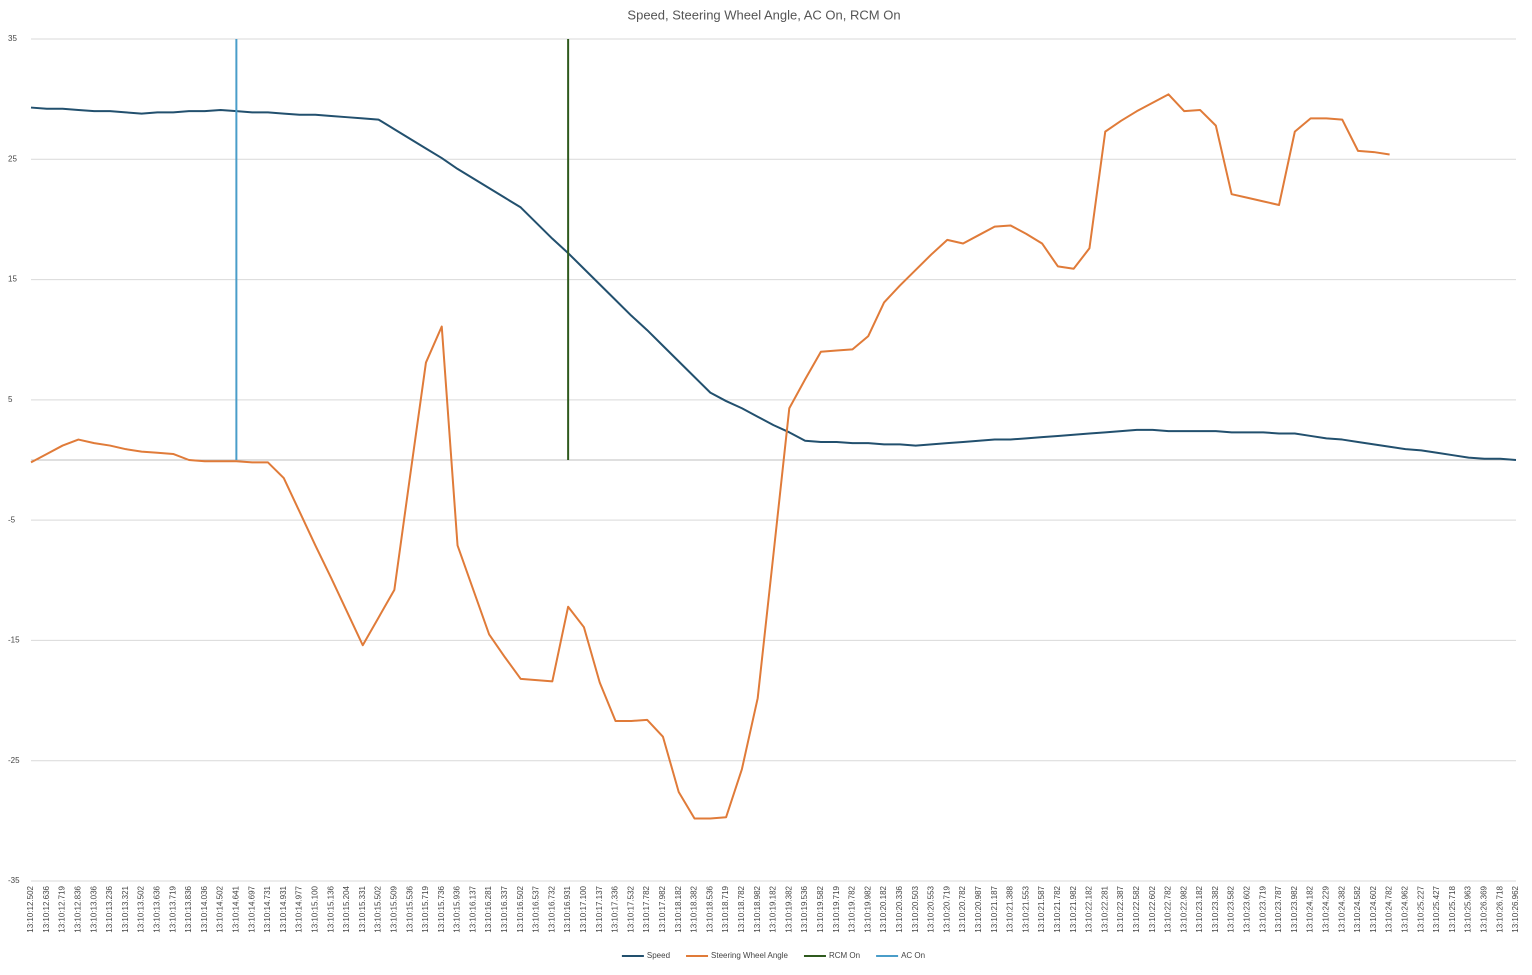  Describe the element at coordinates (551, 908) in the screenshot. I see `x-tick-label: 13:10:16.732` at that location.